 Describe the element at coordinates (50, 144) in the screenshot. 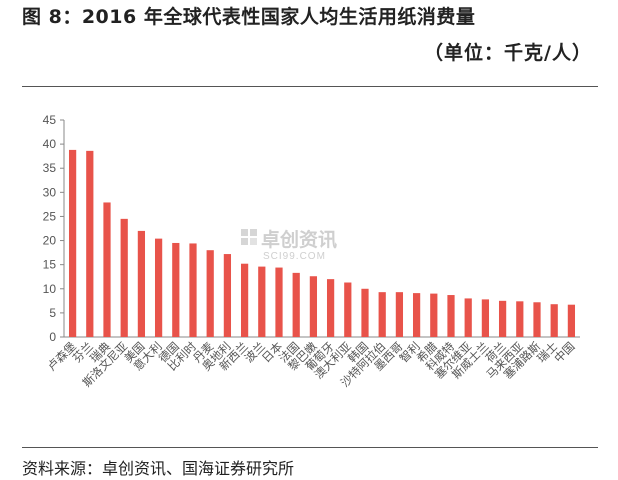

I see `y-tick-label: 40` at that location.